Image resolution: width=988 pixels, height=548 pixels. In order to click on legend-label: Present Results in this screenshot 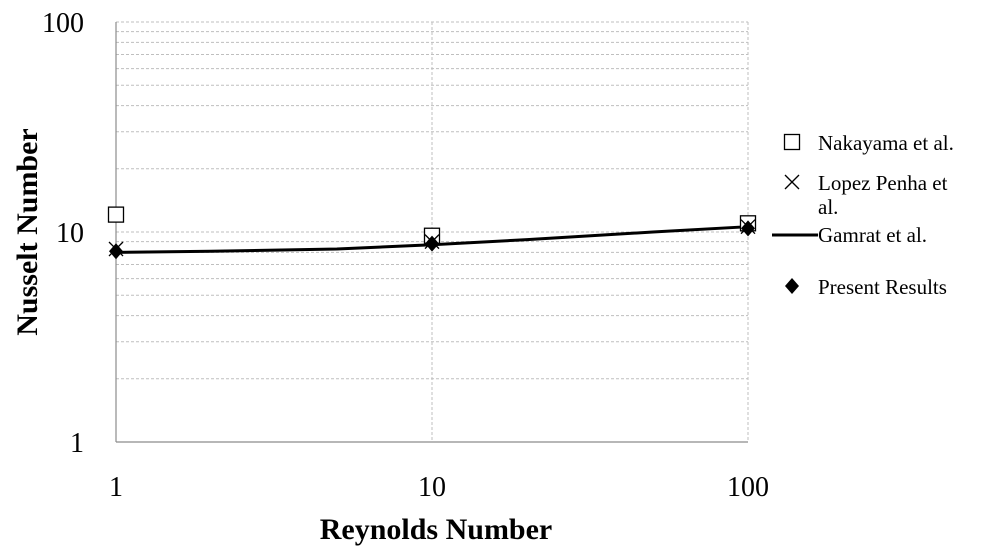, I will do `click(882, 287)`.